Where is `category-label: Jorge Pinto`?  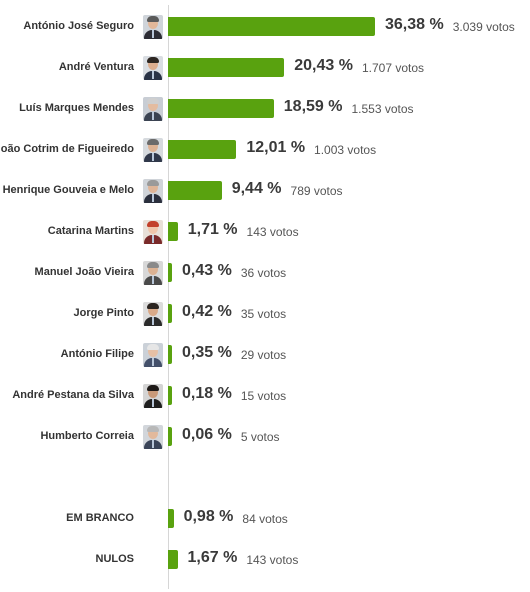
category-label: Jorge Pinto is located at coordinates (103, 313).